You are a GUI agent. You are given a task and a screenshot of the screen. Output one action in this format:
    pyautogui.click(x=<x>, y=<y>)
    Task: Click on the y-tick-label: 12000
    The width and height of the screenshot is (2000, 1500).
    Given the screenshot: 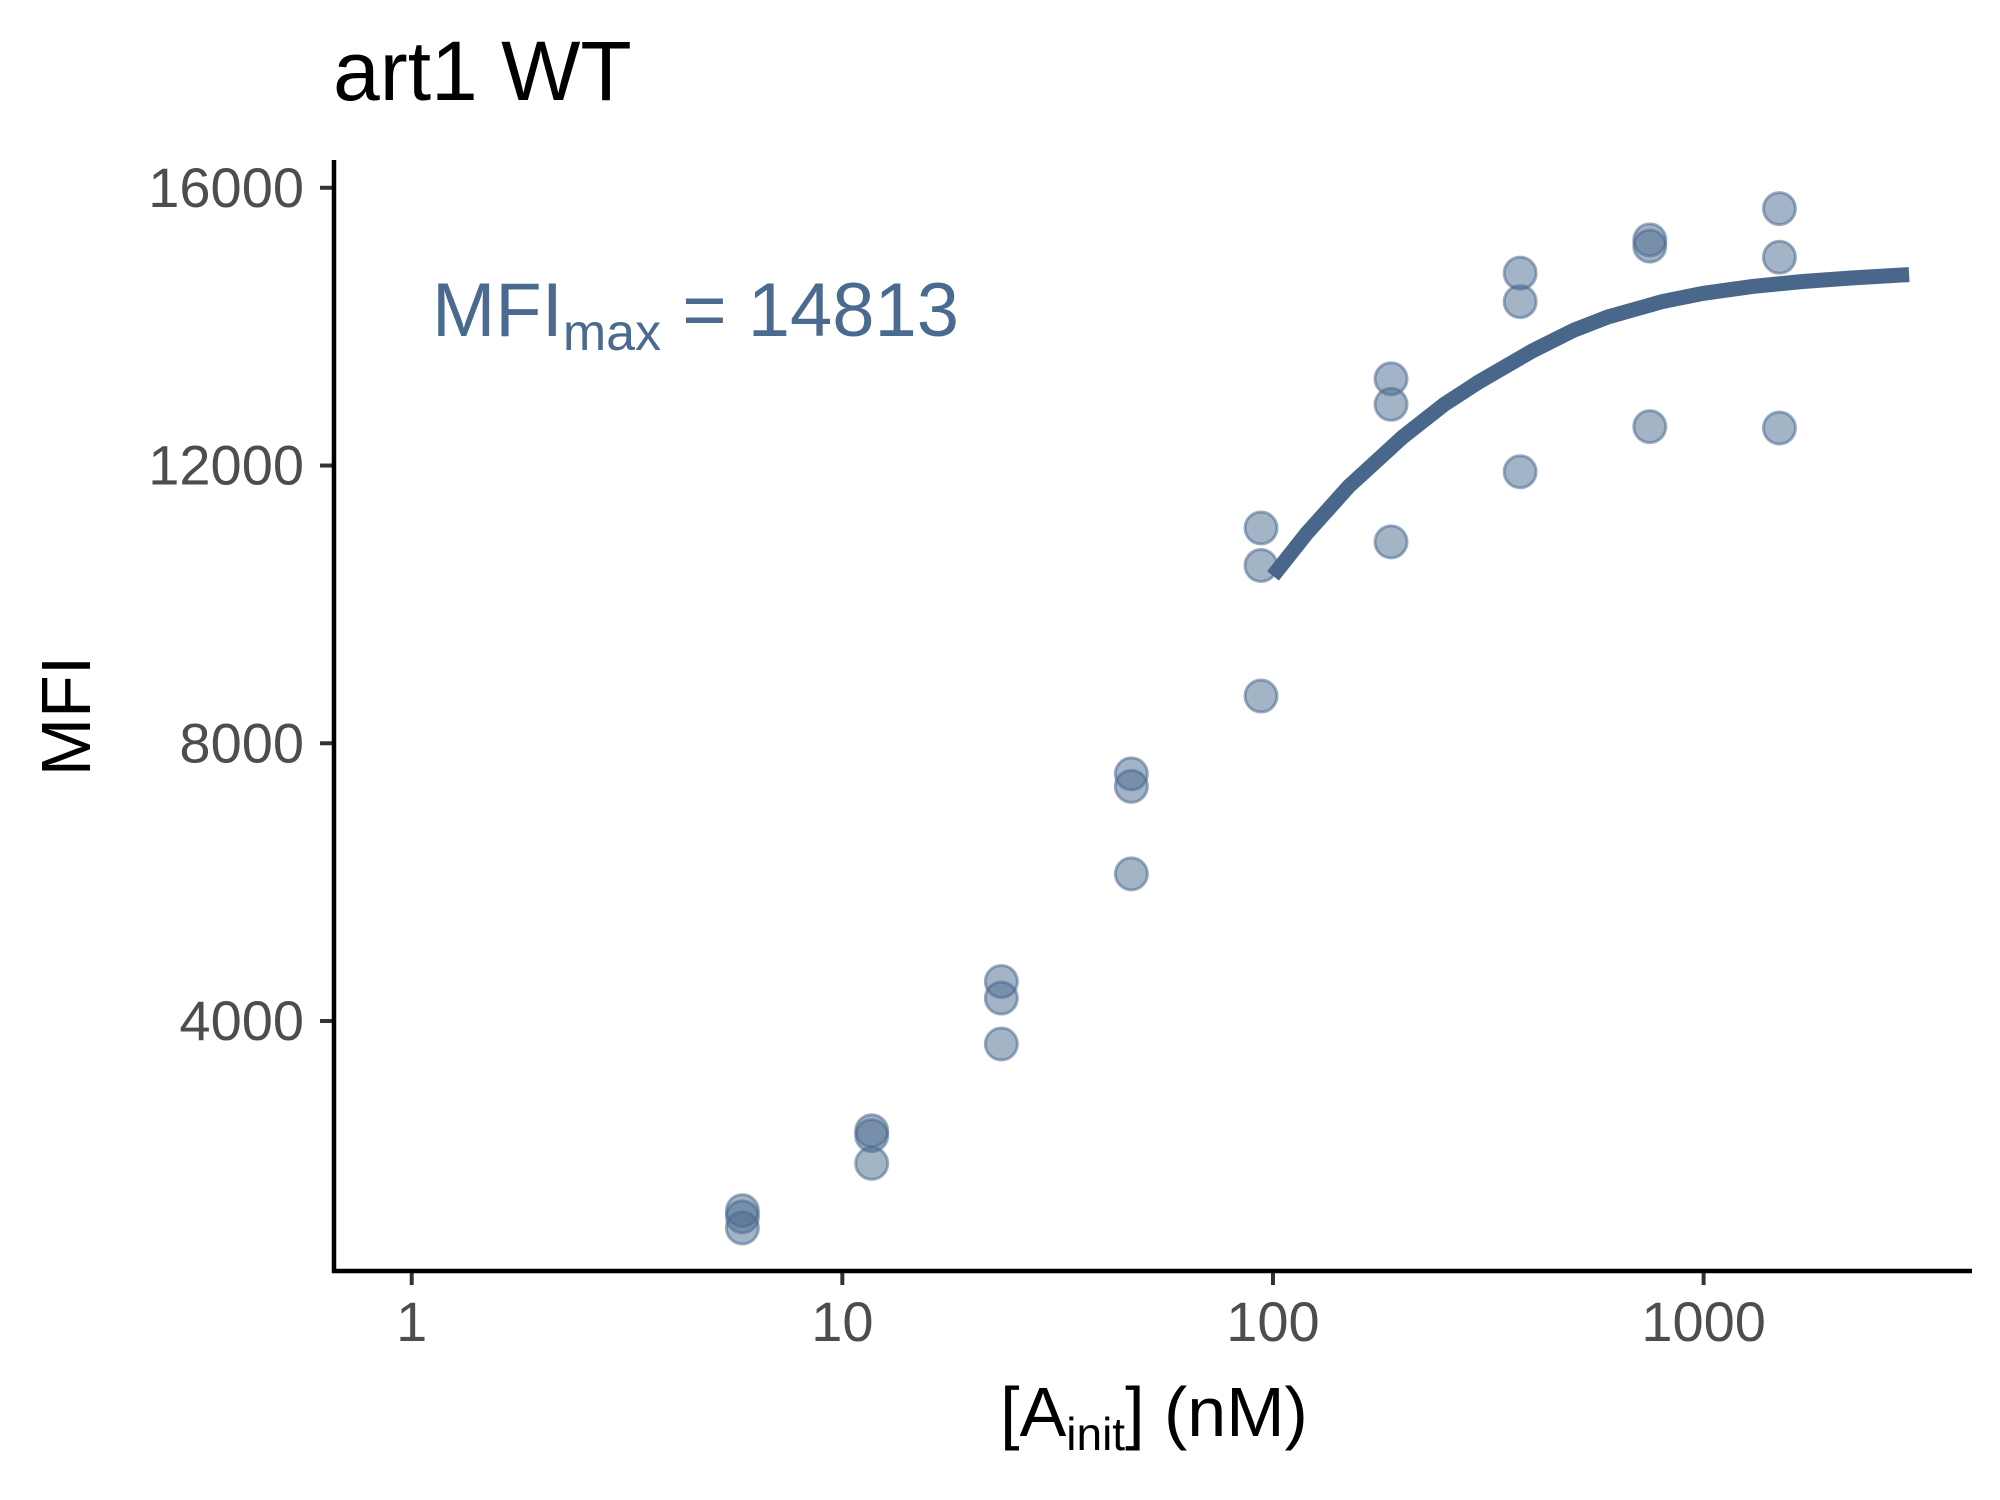 What is the action you would take?
    pyautogui.click(x=226, y=465)
    